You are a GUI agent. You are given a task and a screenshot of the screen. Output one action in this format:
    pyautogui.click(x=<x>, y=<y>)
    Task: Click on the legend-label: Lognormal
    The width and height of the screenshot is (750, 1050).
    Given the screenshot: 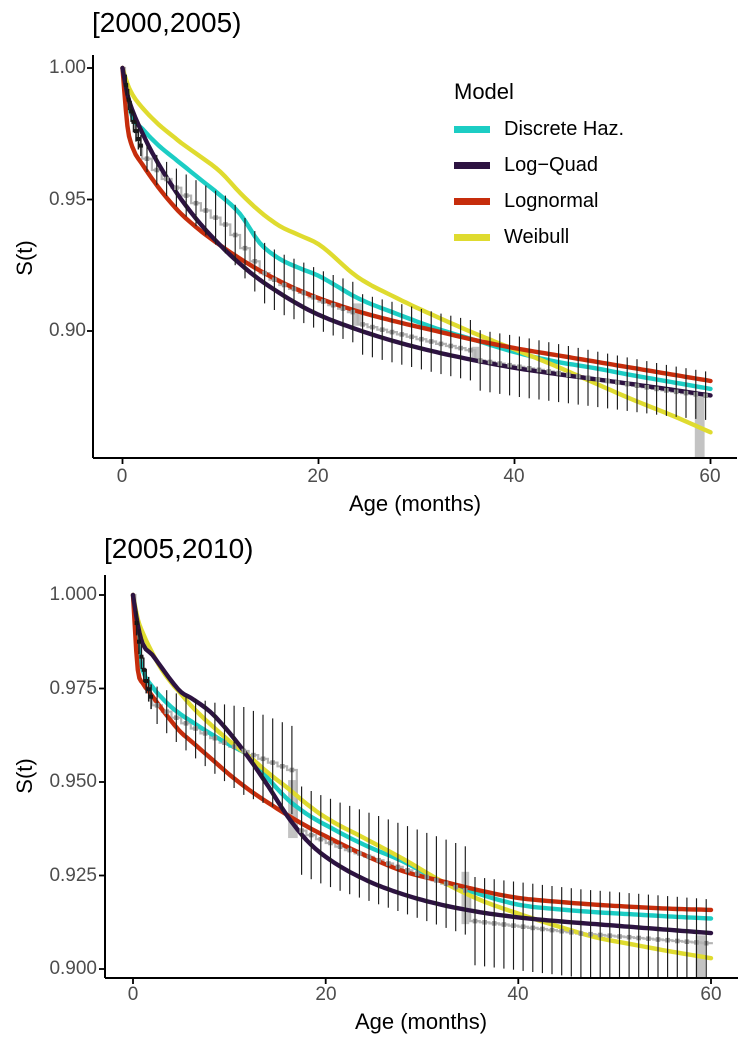 What is the action you would take?
    pyautogui.click(x=551, y=201)
    